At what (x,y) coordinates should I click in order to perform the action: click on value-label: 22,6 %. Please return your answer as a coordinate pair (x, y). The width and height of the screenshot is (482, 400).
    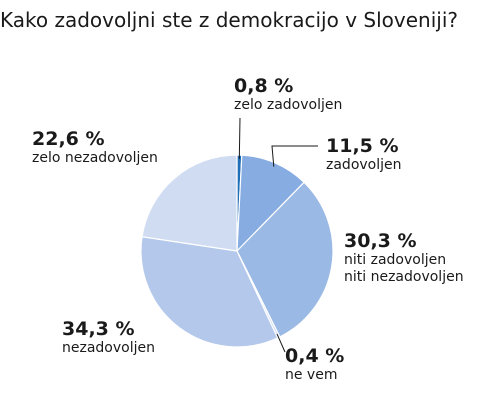
    Looking at the image, I should click on (68, 139).